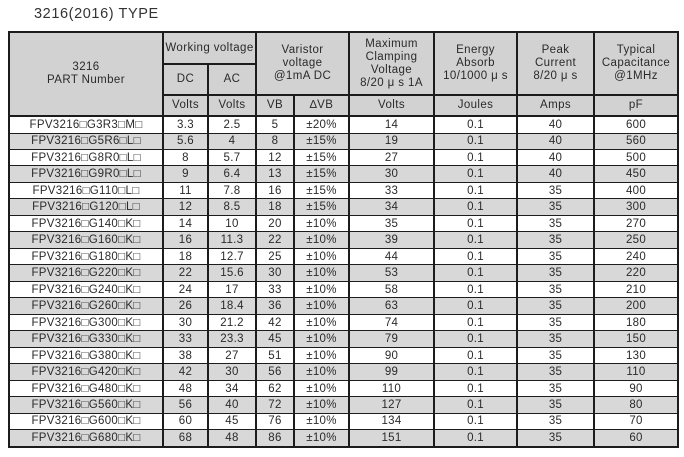 The height and width of the screenshot is (457, 684). Describe the element at coordinates (392, 240) in the screenshot. I see `cell-clamping-volts: 39` at that location.